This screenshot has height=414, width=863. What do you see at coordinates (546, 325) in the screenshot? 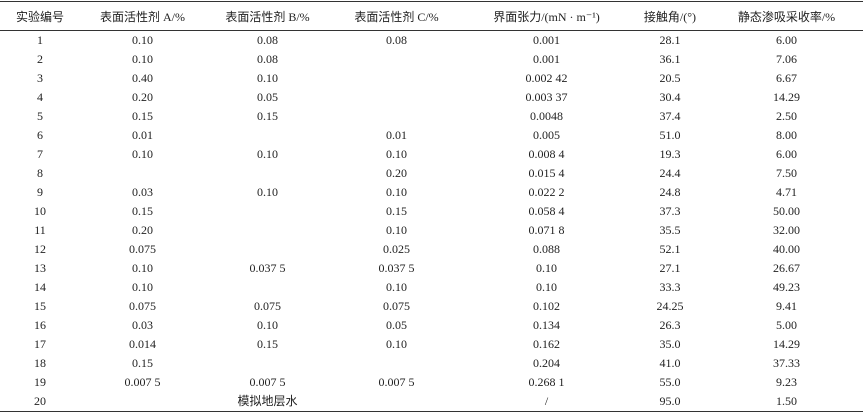
I see `table-cell: 0.134` at bounding box center [546, 325].